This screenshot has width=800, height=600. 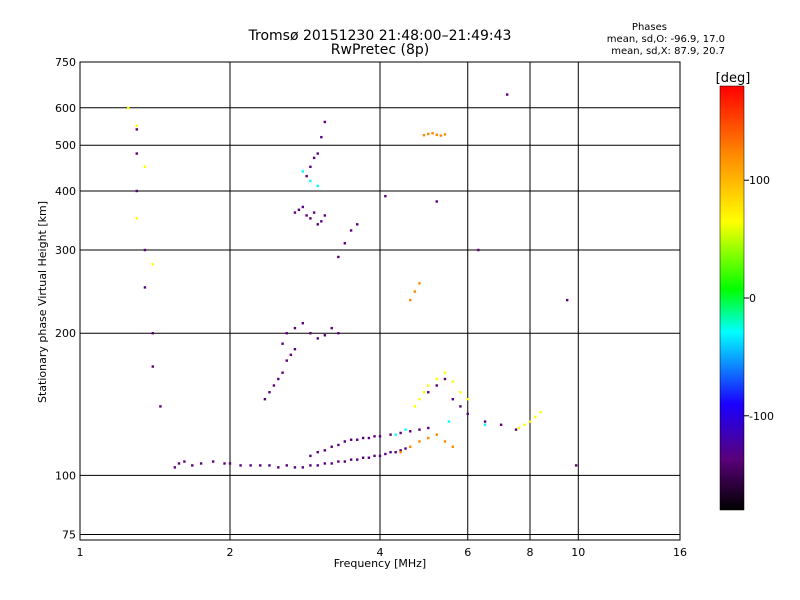 I want to click on x-tick-label: 8, so click(x=530, y=552).